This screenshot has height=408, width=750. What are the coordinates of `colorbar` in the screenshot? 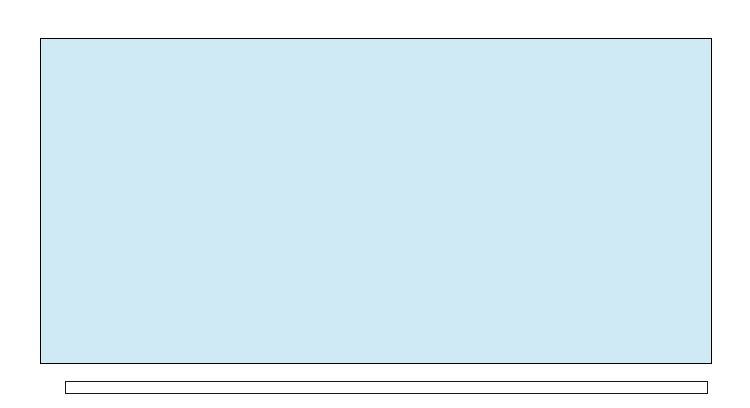 It's located at (386, 387).